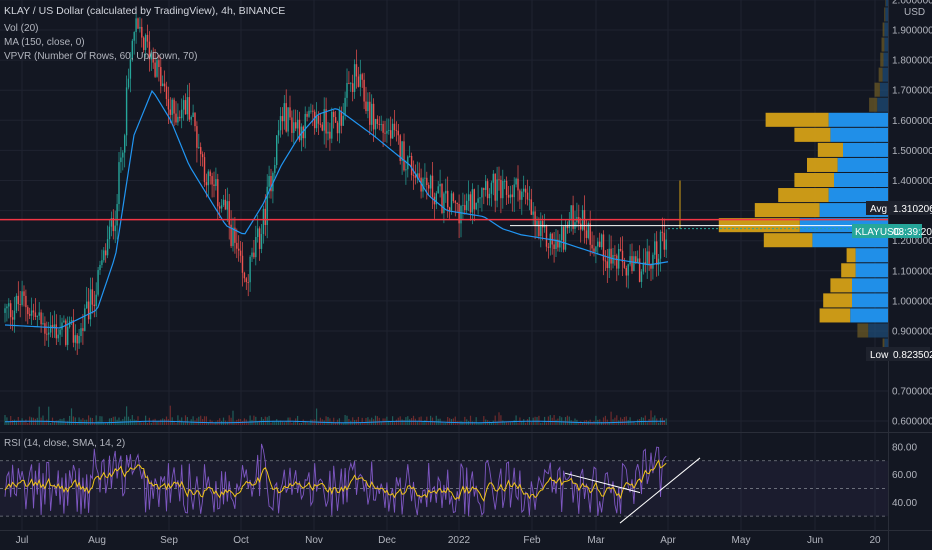 This screenshot has height=550, width=932. I want to click on time-tick-label: Apr, so click(668, 540).